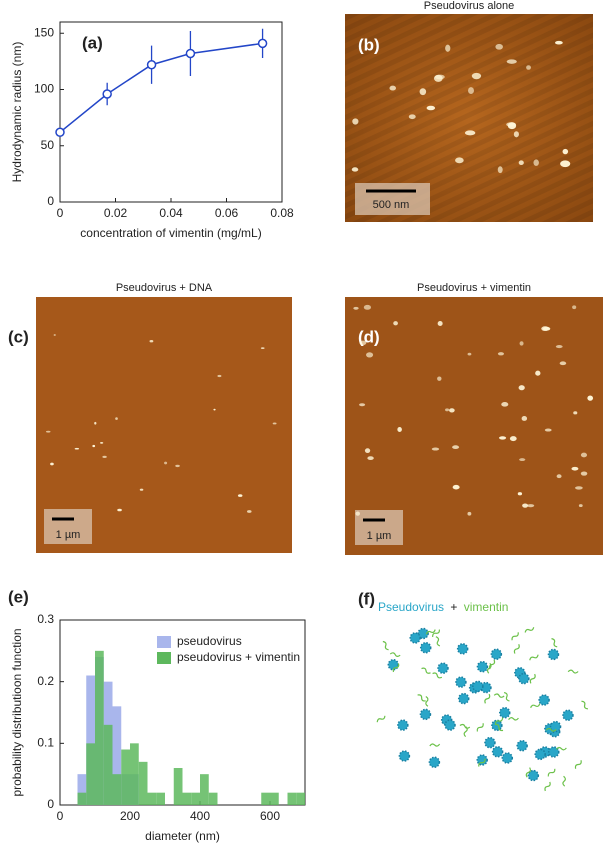 This screenshot has width=609, height=859. I want to click on image-title: Pseudovirus + DNA, so click(164, 288).